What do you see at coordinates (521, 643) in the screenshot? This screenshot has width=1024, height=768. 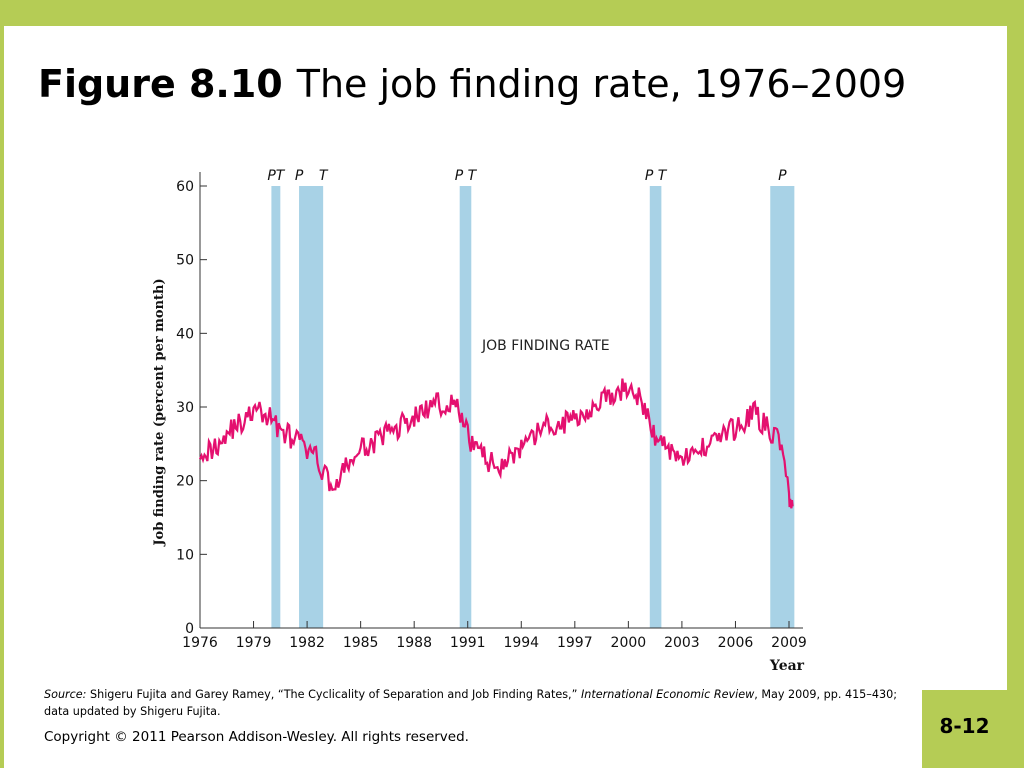 I see `x-tick-label: 1994` at bounding box center [521, 643].